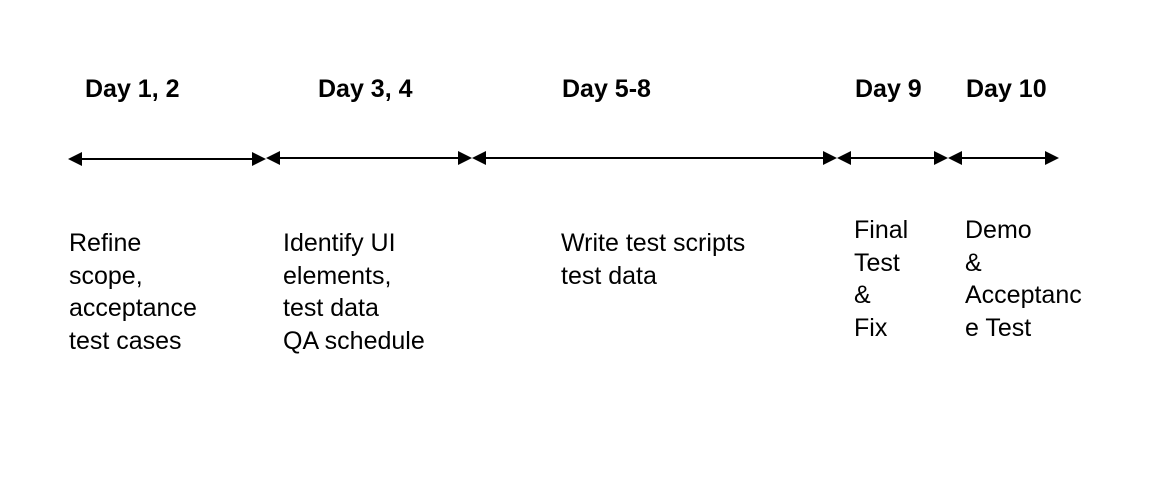 The image size is (1174, 478). I want to click on description-phase-1: Refine scope, acceptance test cases, so click(133, 292).